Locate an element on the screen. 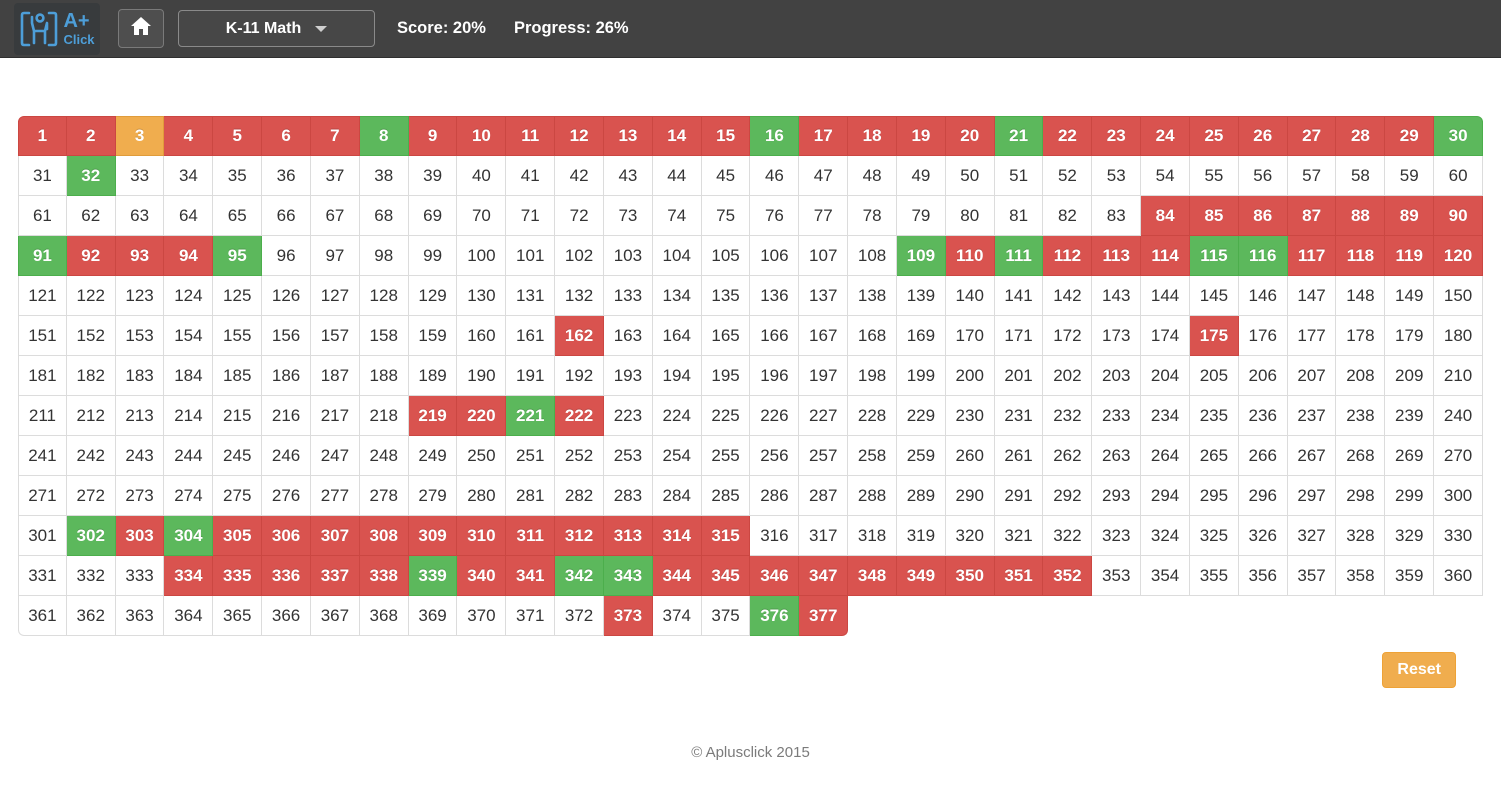 The image size is (1501, 800). grid-cell: 273 is located at coordinates (140, 496).